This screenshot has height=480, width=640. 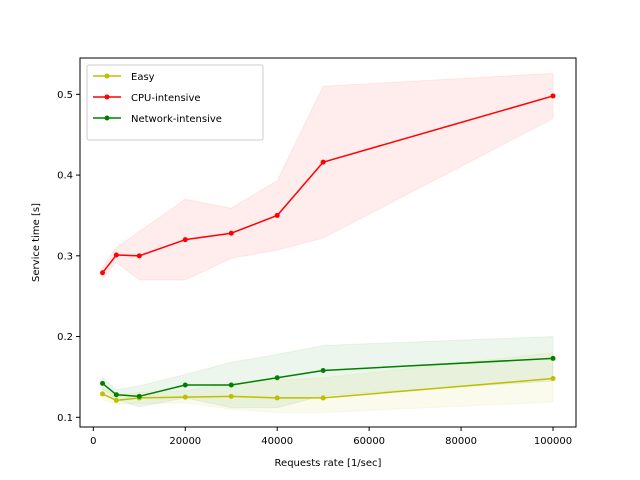 I want to click on y-tick-label: 0.4, so click(x=65, y=176).